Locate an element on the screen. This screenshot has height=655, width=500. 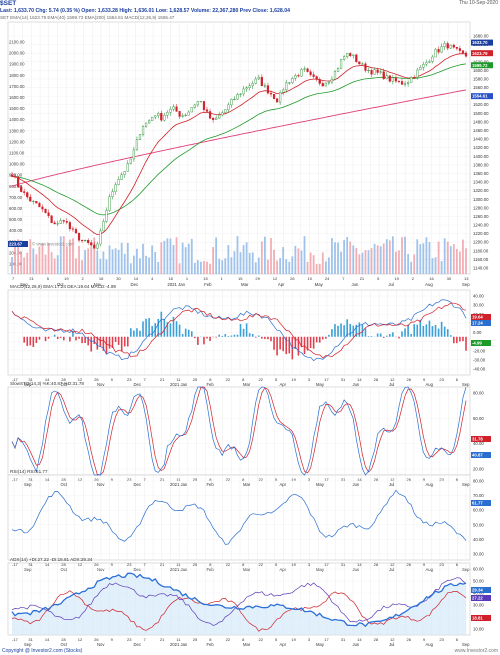
ema40-tag: 1599.72 is located at coordinates (480, 65).